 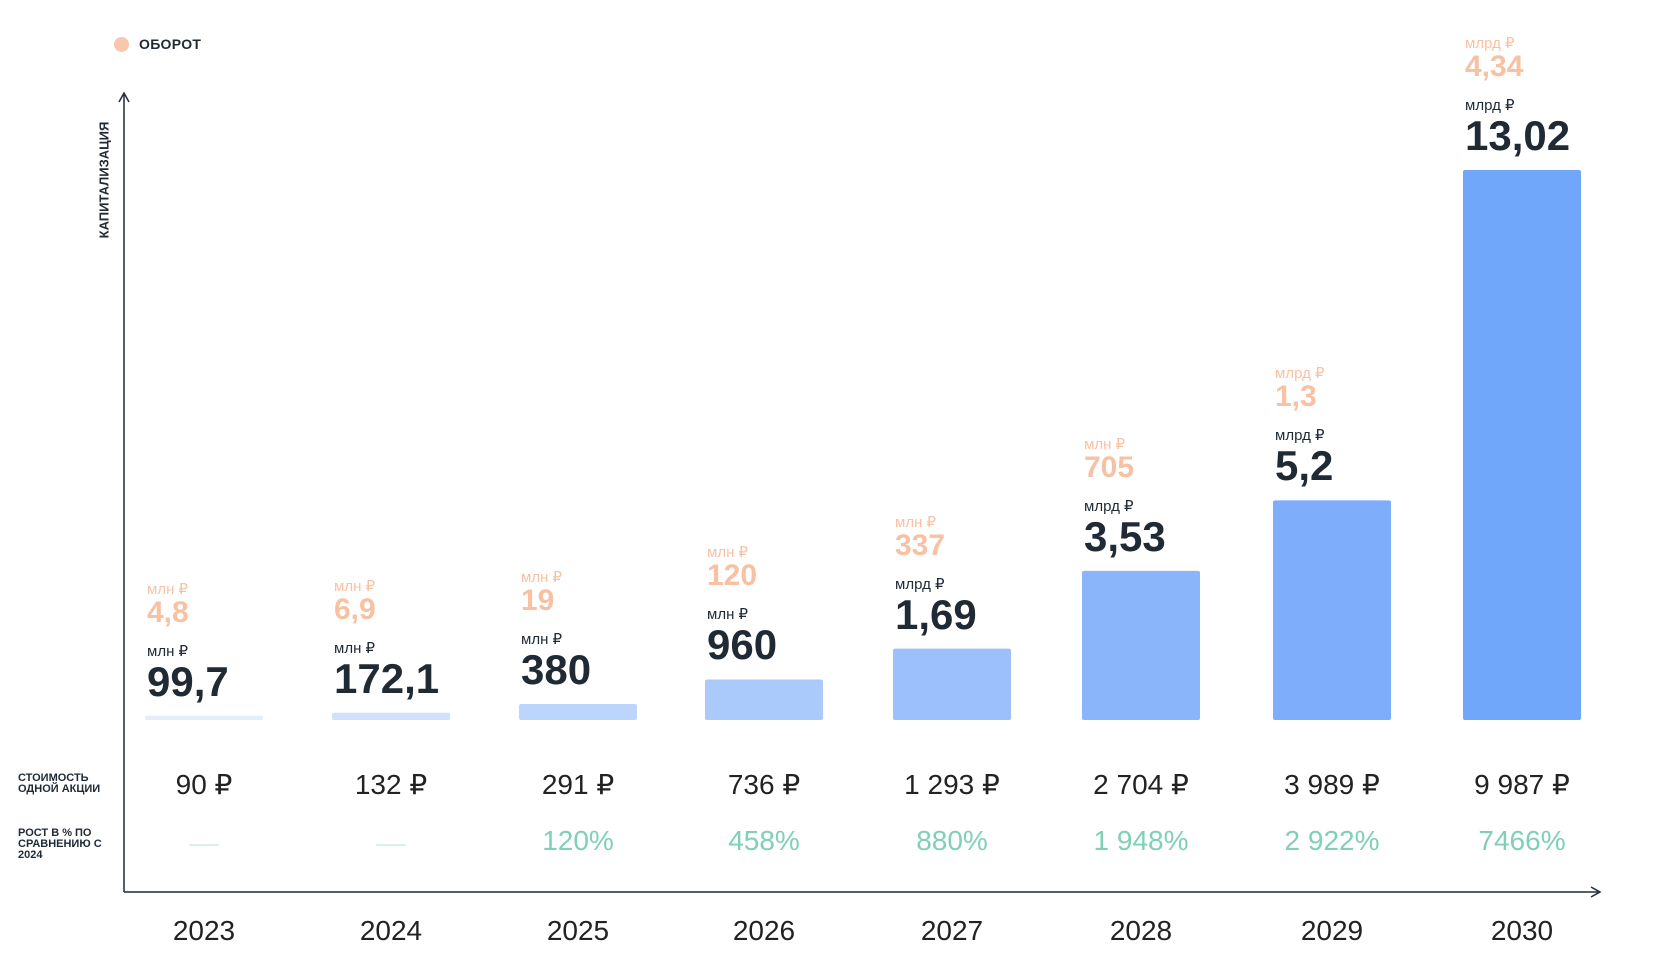 I want to click on bar-2026, so click(x=764, y=699).